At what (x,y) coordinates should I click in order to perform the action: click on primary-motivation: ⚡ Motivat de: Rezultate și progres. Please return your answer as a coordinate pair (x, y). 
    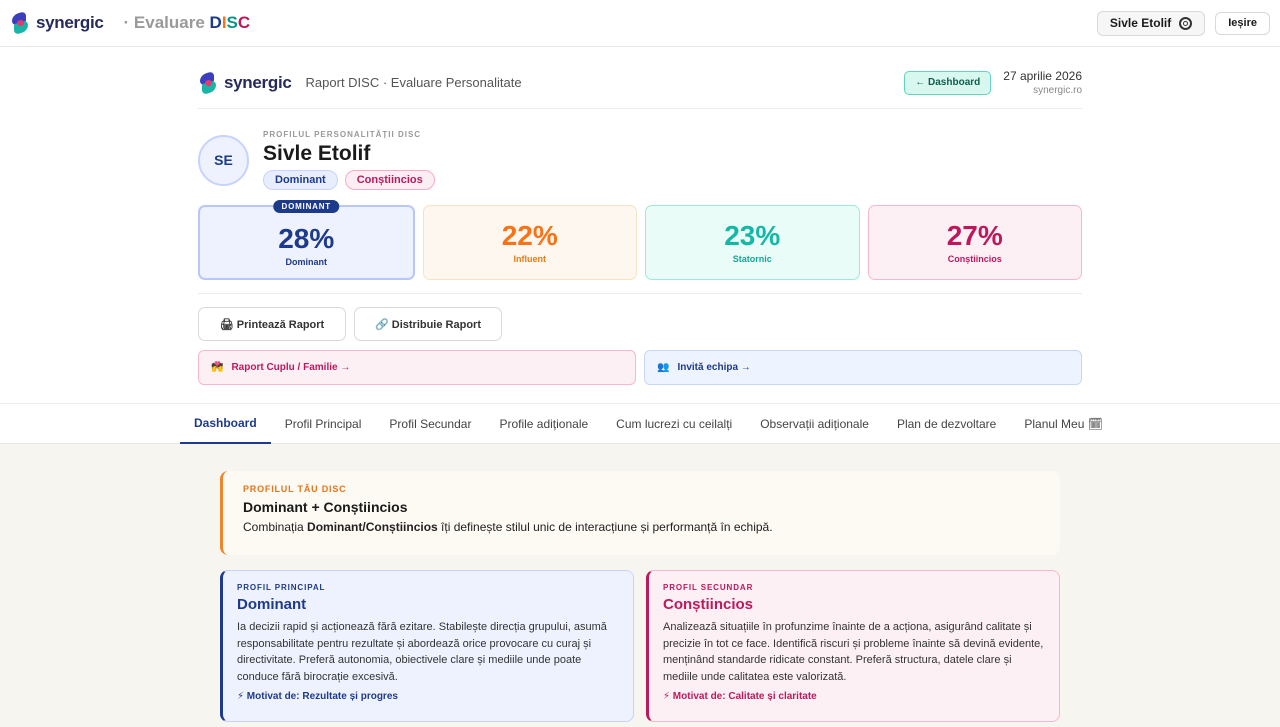
    Looking at the image, I should click on (317, 696).